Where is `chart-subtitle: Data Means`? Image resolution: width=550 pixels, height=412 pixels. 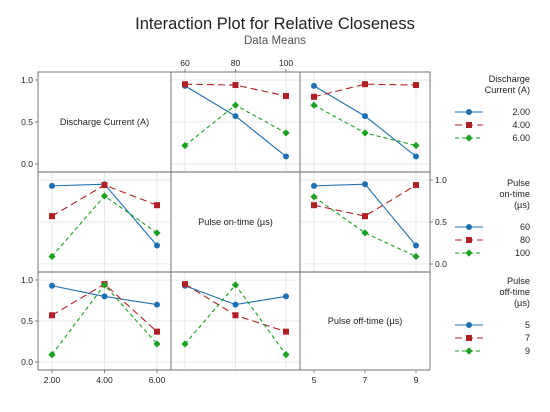 chart-subtitle: Data Means is located at coordinates (275, 41).